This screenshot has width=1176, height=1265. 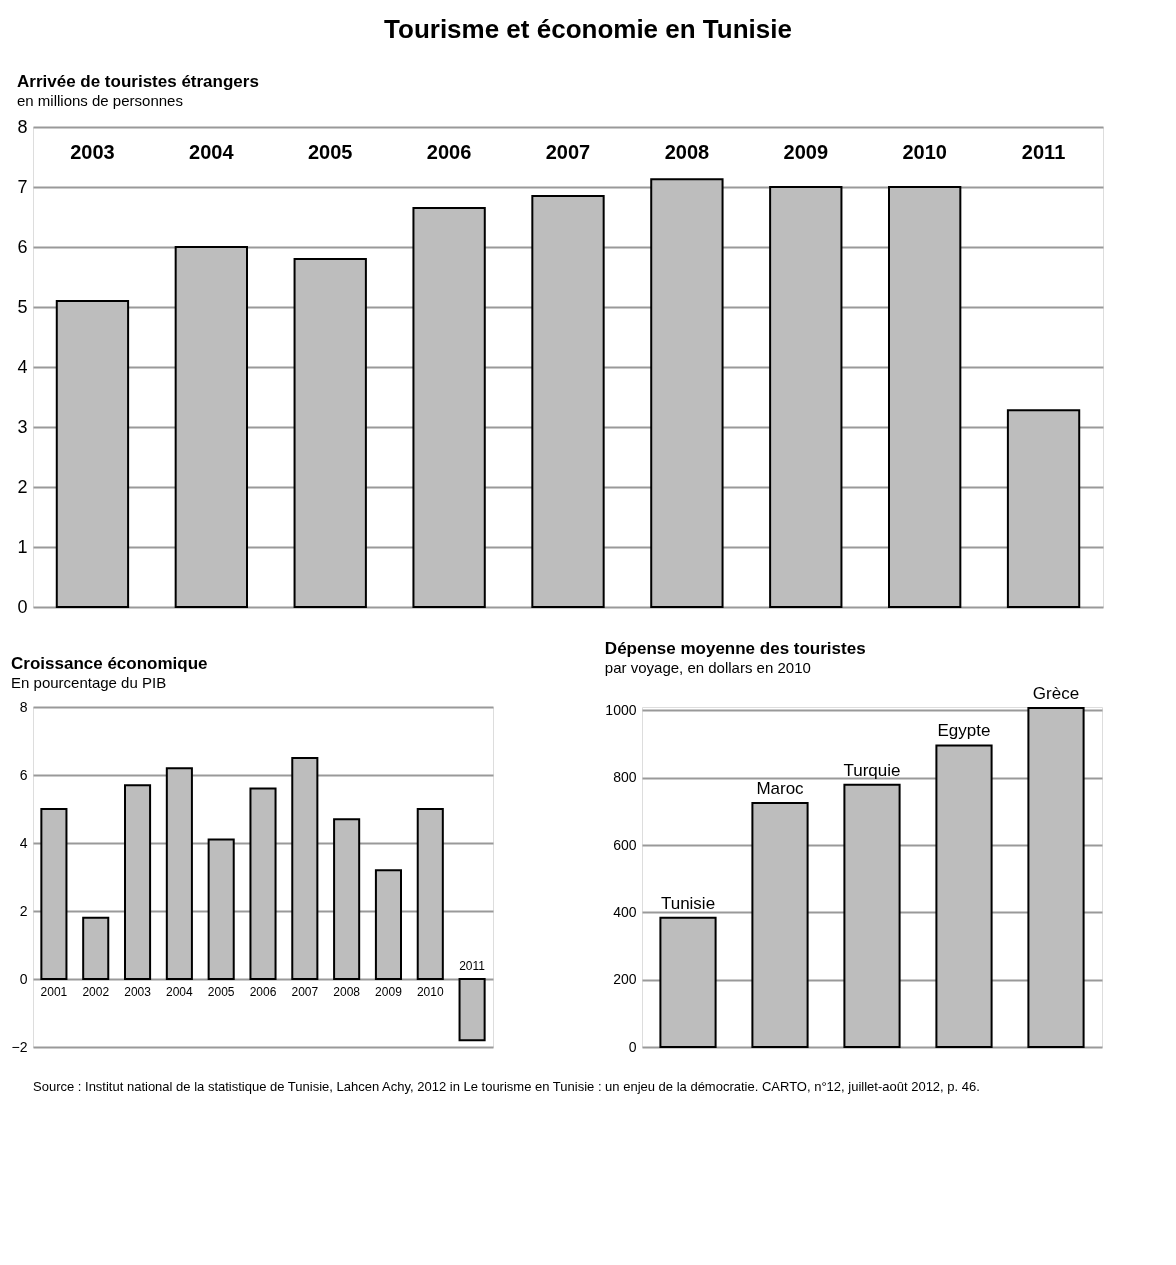 I want to click on y-tick-label: 5, so click(x=22, y=306).